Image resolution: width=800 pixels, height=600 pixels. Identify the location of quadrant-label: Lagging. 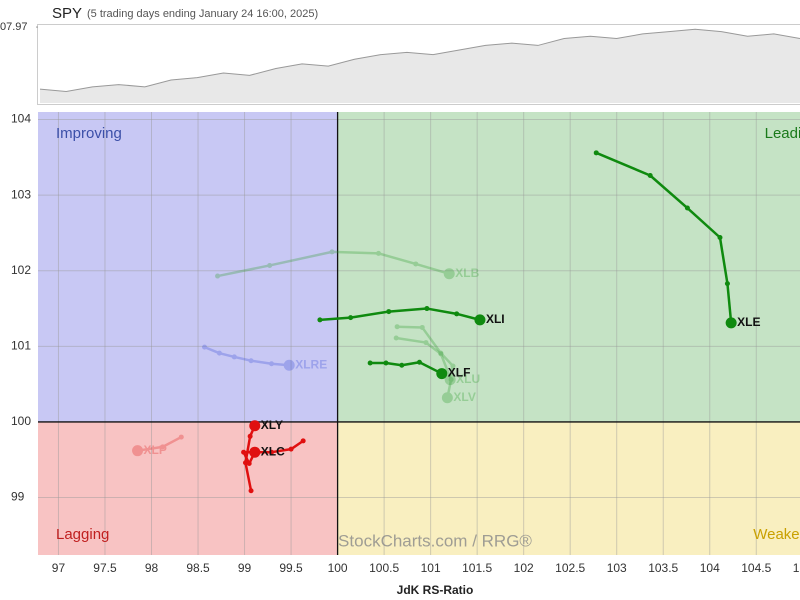
(82, 534).